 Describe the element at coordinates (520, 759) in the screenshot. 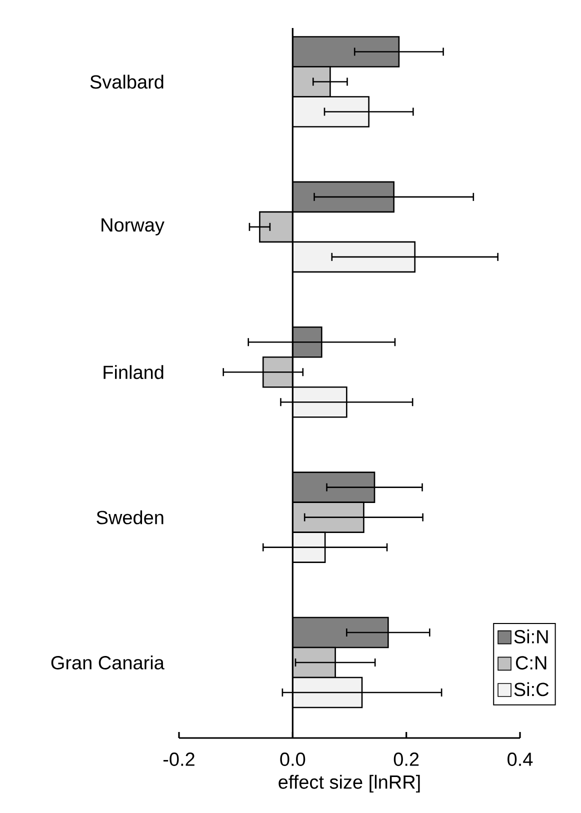

I see `x-tick-label: 0.4` at that location.